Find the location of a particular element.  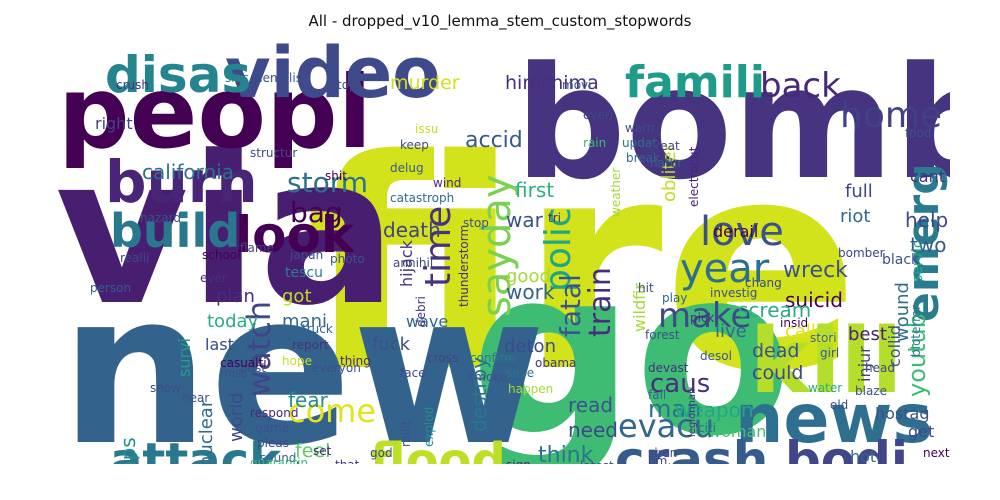

word-hit: hit is located at coordinates (646, 288).